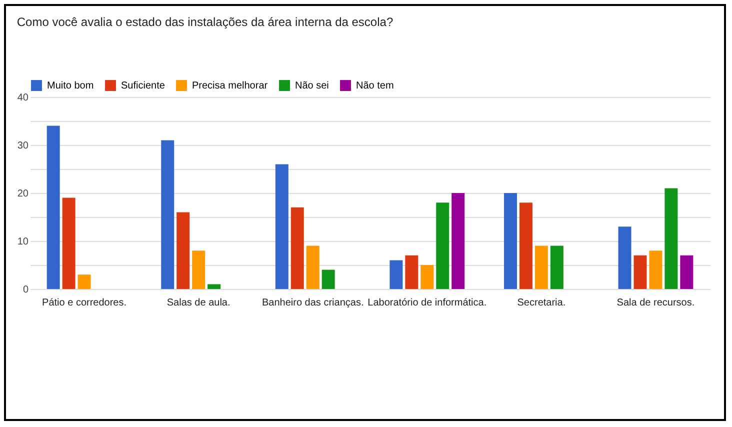 This screenshot has height=427, width=732. I want to click on x-tick-label: Salas de aula., so click(198, 303).